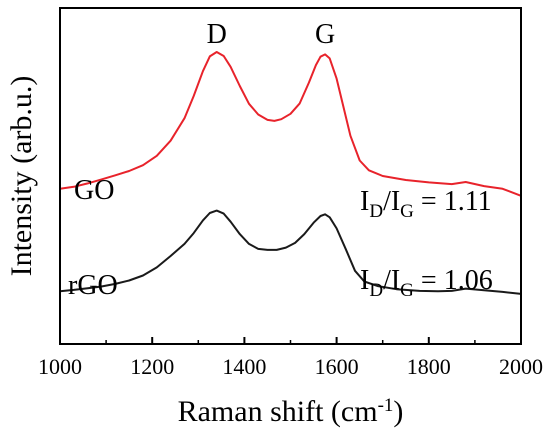 This screenshot has height=436, width=550. I want to click on x-axis-title-end: ), so click(398, 411).